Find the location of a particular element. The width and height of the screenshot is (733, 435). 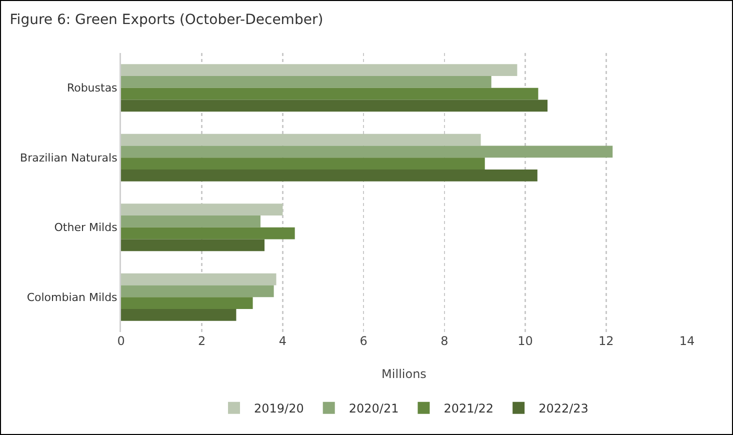

x-tick-label: 0 is located at coordinates (121, 341).